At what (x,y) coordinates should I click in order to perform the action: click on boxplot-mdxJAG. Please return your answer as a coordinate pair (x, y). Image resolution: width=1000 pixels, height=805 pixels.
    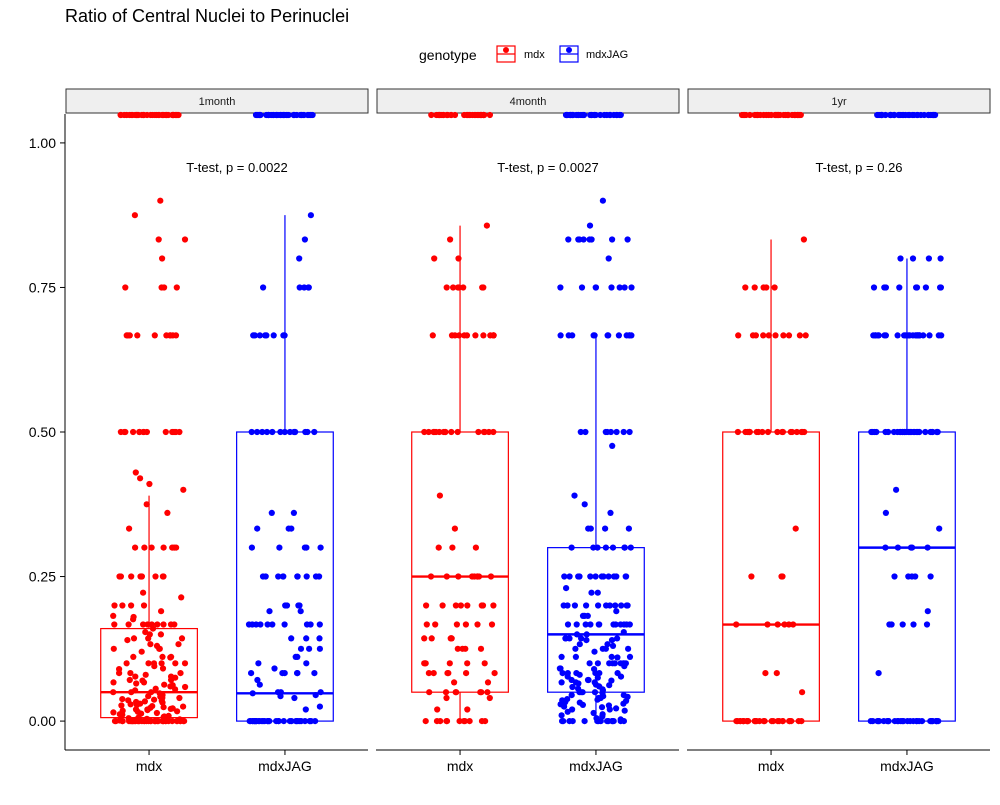
    Looking at the image, I should click on (285, 418).